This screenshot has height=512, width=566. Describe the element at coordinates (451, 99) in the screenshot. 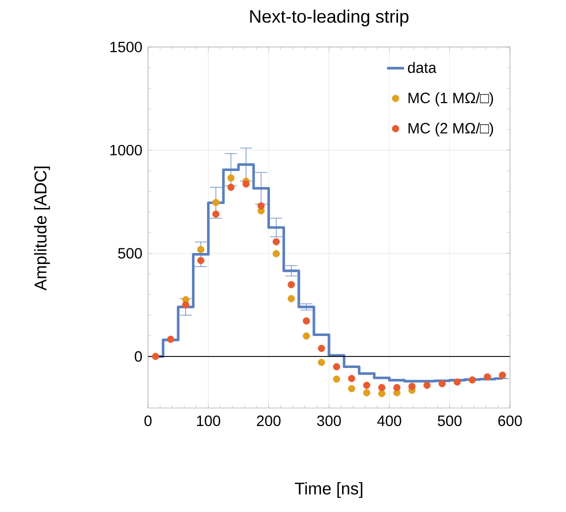

I see `legend-label: MC (1 MΩ/□)` at that location.